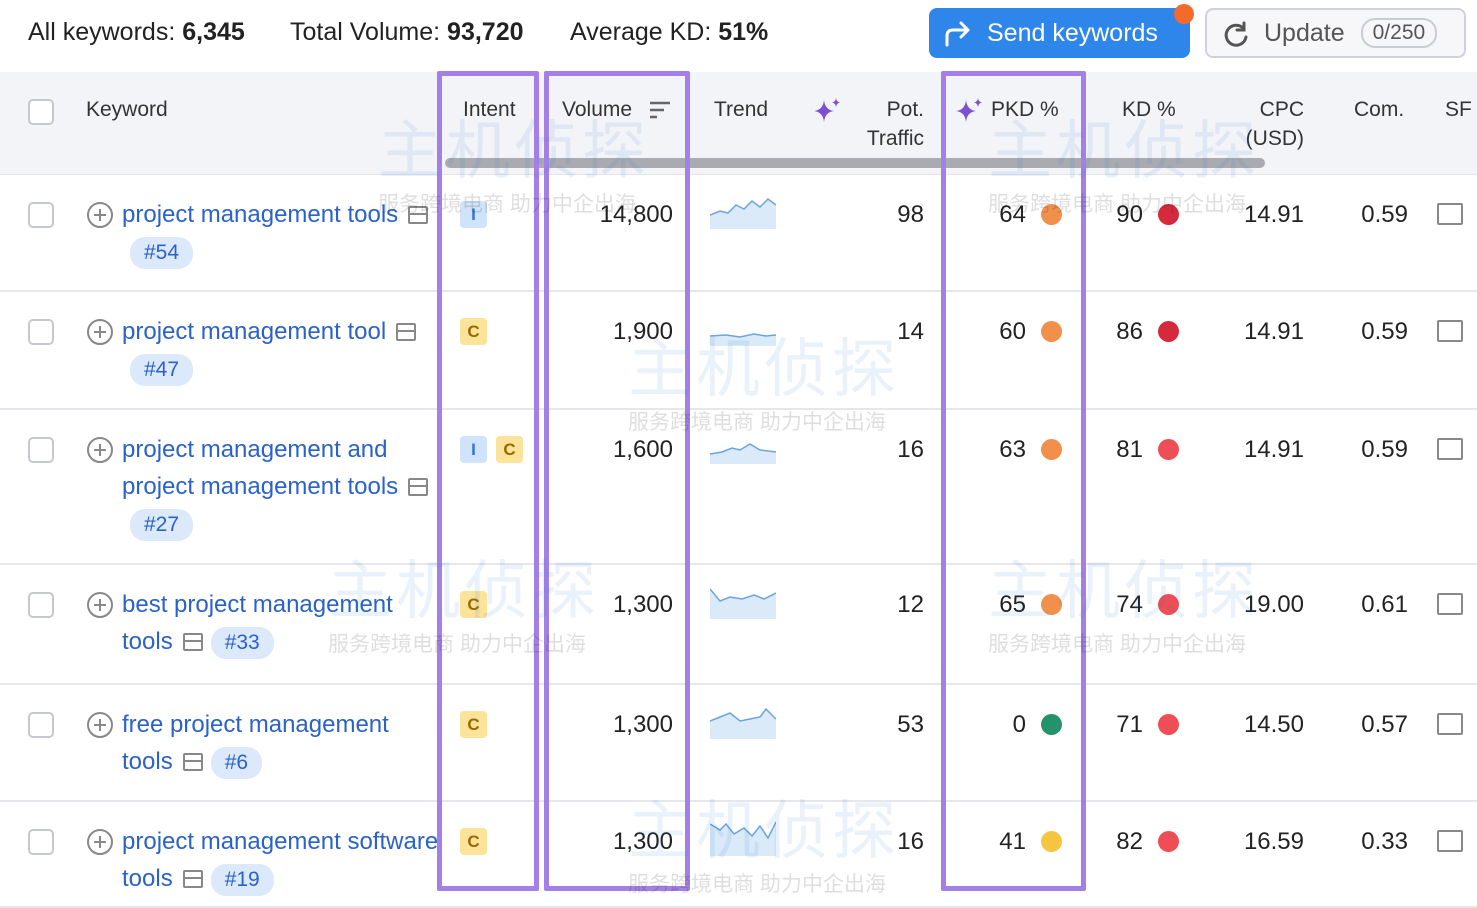  I want to click on keyword-link: best project management tools, so click(257, 623).